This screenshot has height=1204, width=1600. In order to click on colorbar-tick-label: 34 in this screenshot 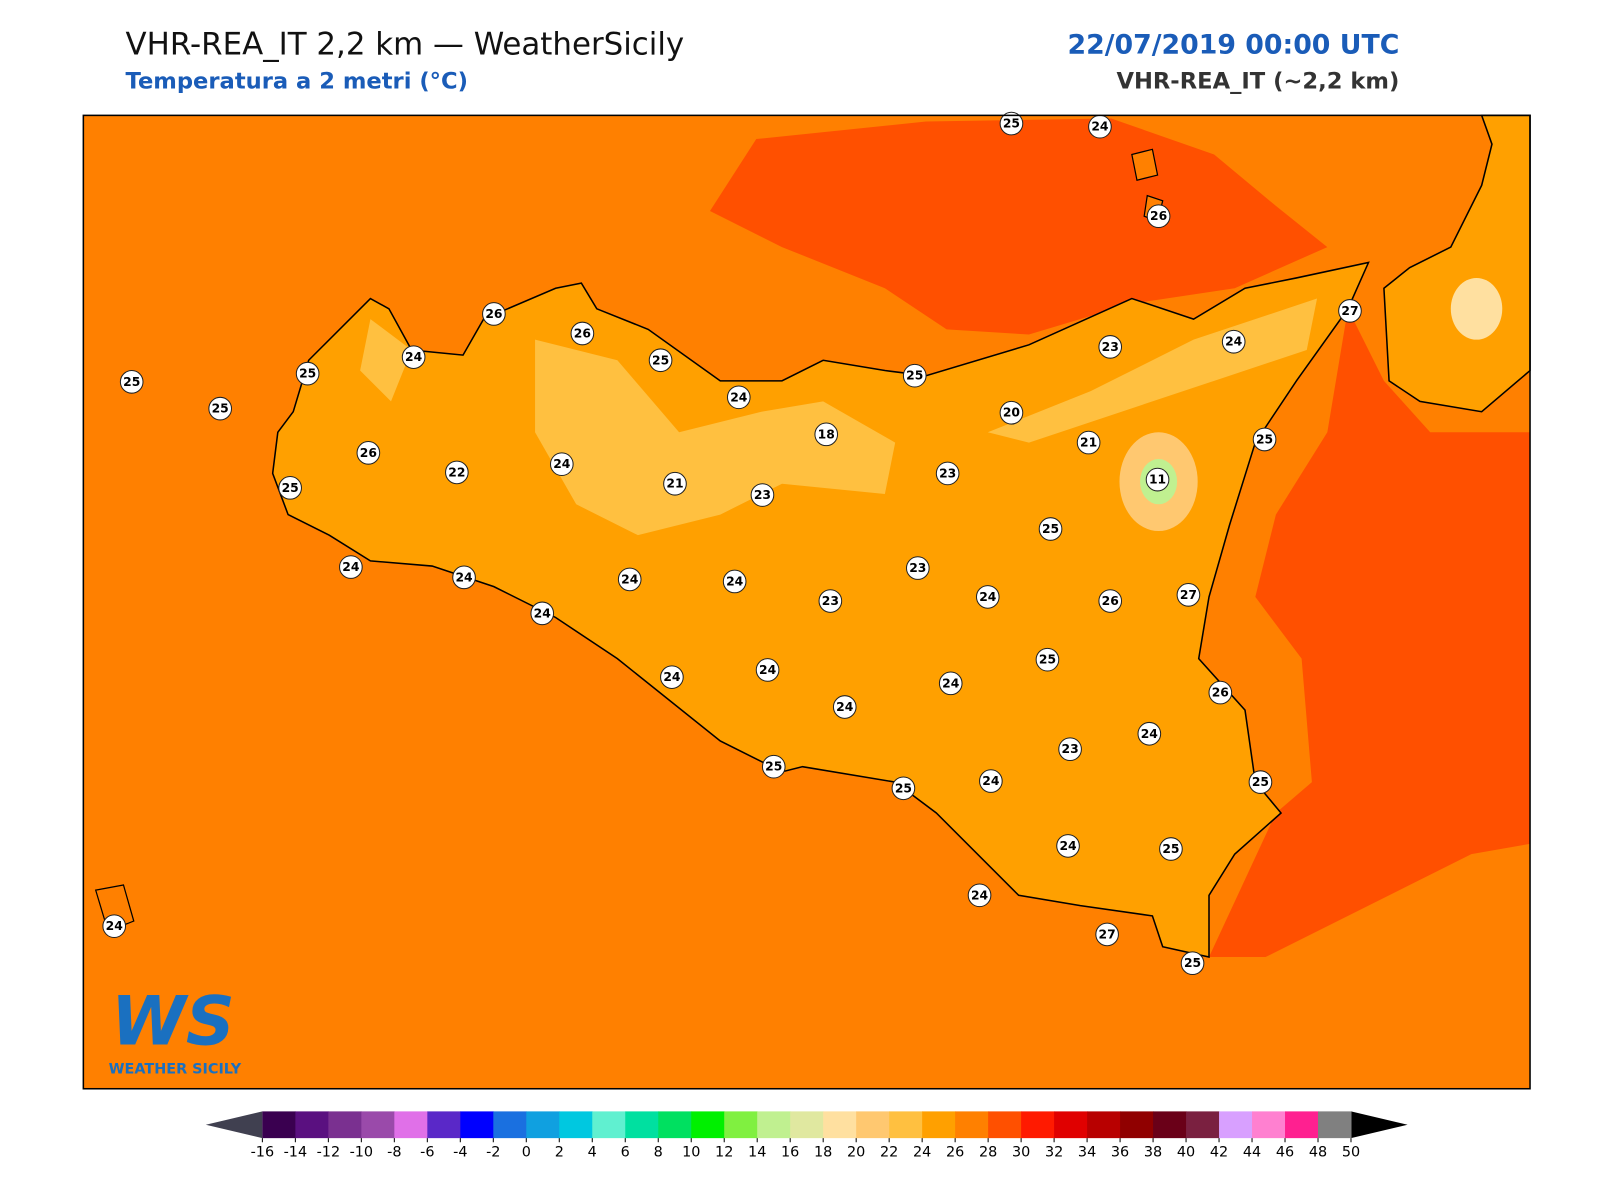, I will do `click(1087, 1153)`.